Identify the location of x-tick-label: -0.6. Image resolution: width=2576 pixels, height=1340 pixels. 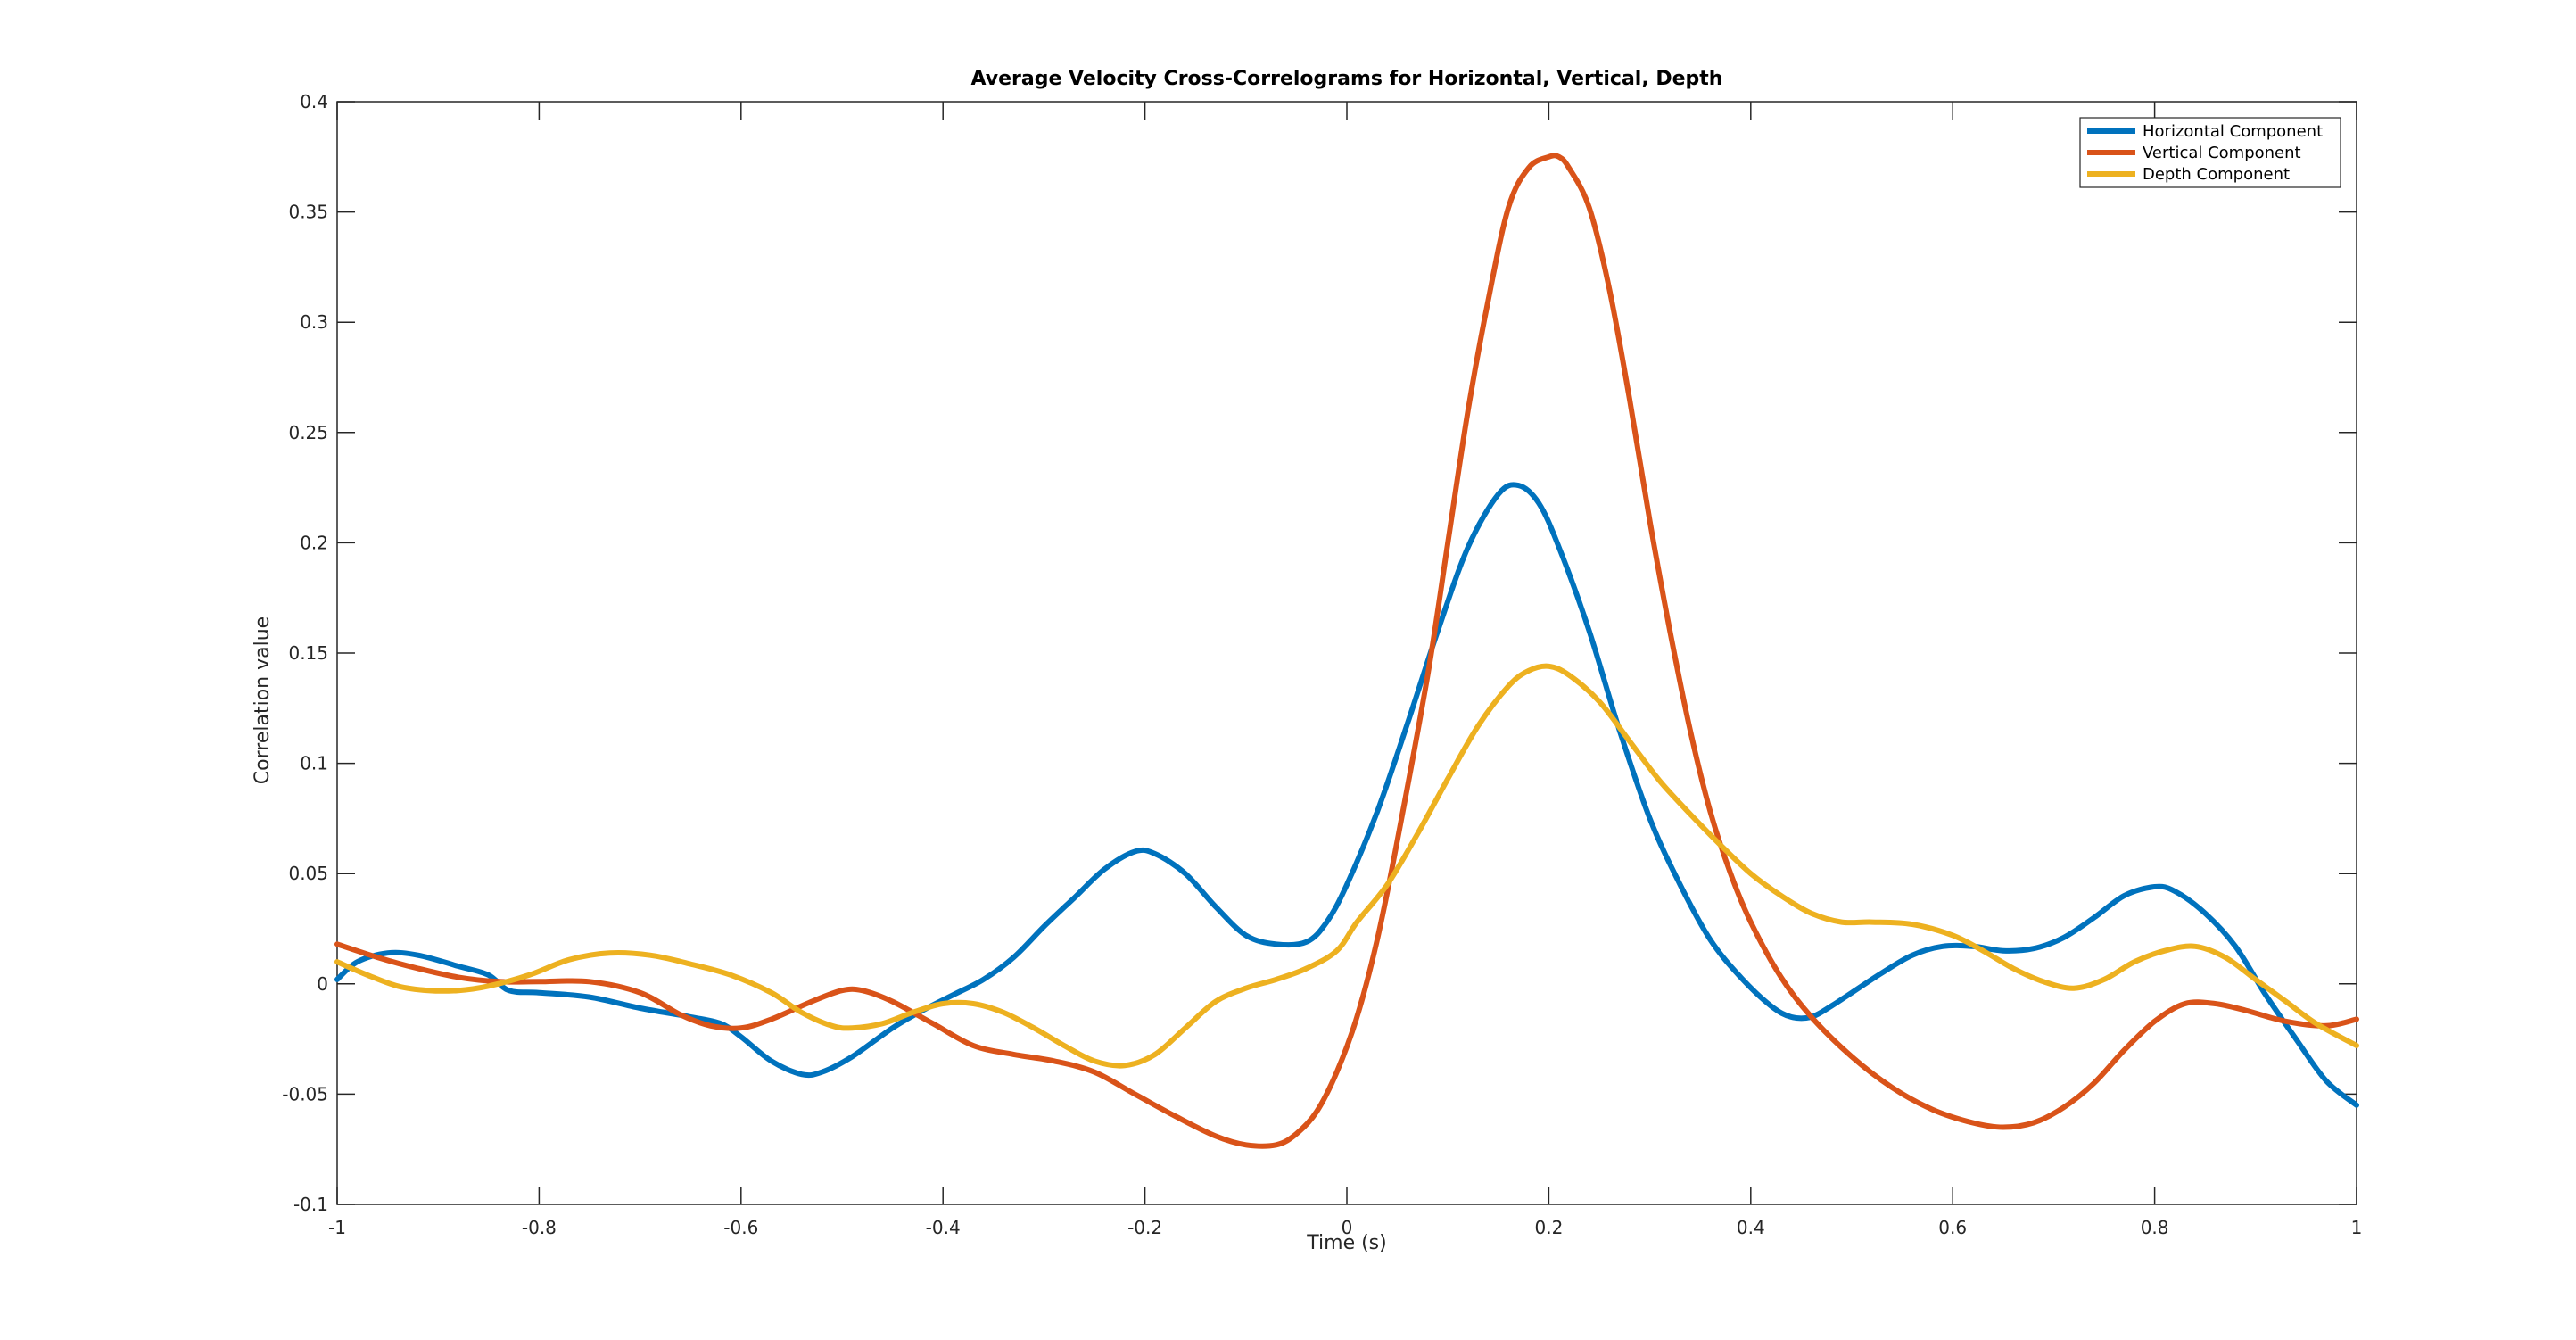
(741, 1227).